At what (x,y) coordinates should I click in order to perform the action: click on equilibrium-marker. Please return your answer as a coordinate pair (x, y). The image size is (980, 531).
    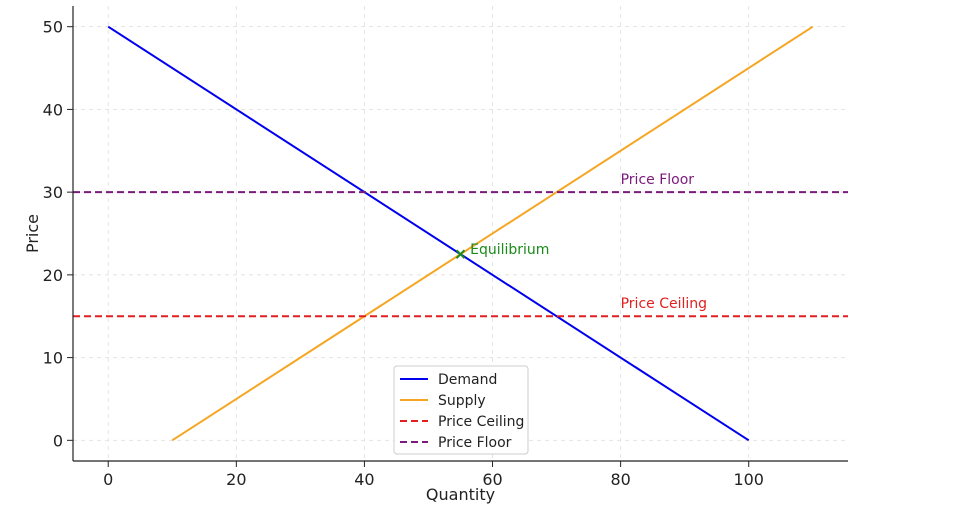
    Looking at the image, I should click on (460, 254).